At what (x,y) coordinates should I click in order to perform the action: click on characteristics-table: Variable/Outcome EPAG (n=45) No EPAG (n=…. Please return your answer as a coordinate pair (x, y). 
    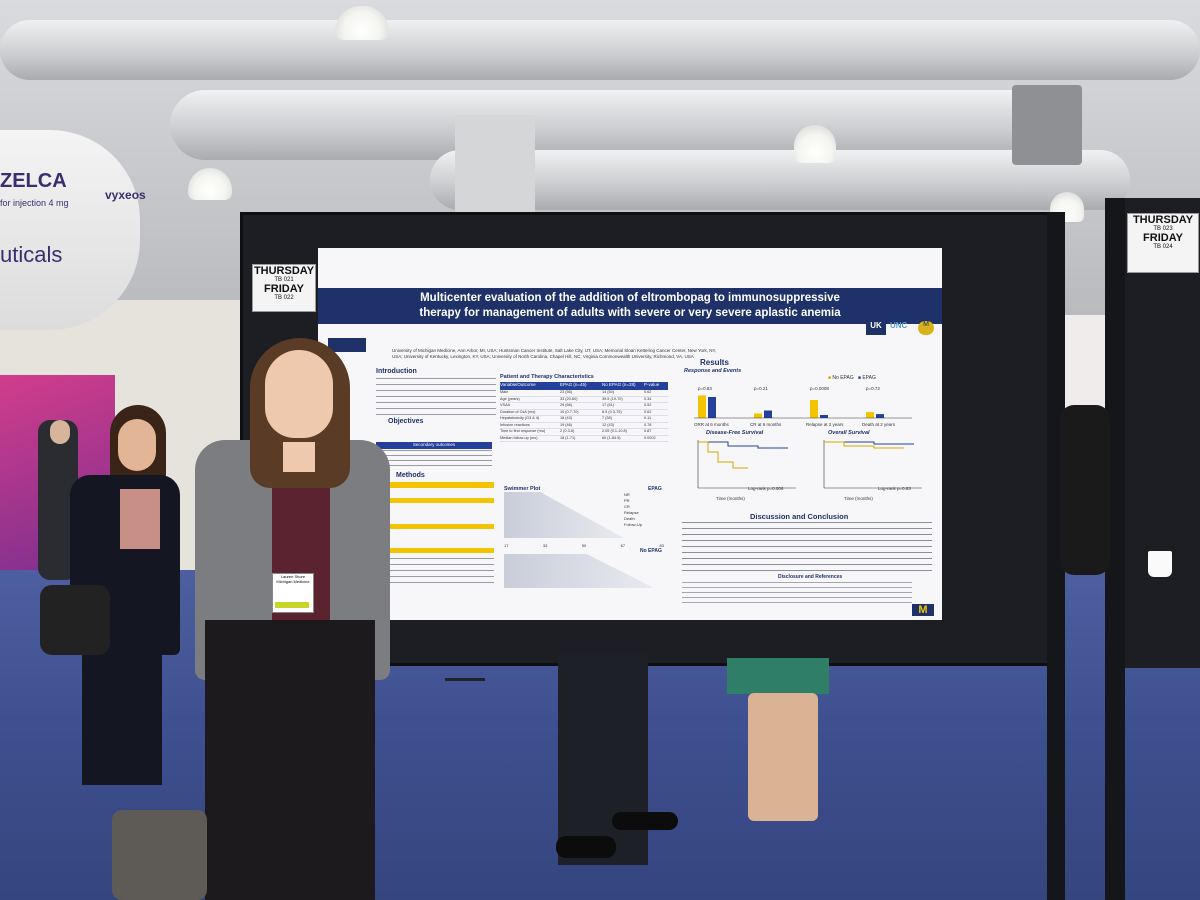
    Looking at the image, I should click on (584, 412).